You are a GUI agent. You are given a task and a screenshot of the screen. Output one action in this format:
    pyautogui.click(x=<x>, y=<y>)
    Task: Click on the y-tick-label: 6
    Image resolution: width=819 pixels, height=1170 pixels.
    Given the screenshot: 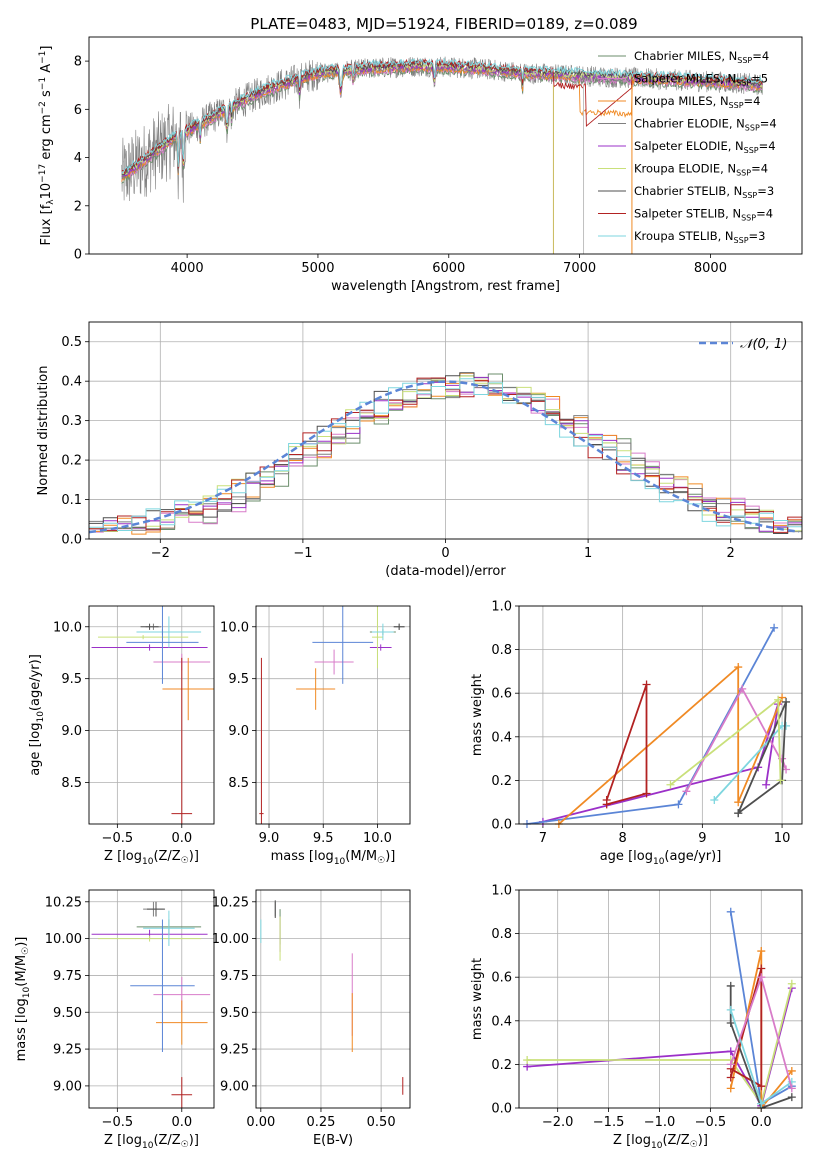 What is the action you would take?
    pyautogui.click(x=78, y=110)
    